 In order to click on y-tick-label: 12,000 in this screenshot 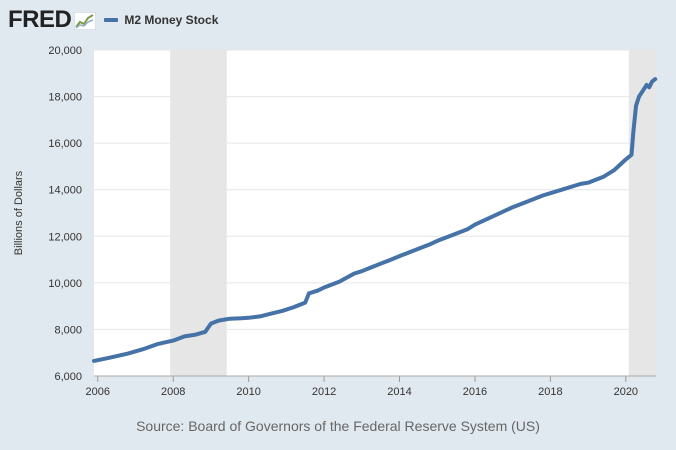, I will do `click(65, 237)`.